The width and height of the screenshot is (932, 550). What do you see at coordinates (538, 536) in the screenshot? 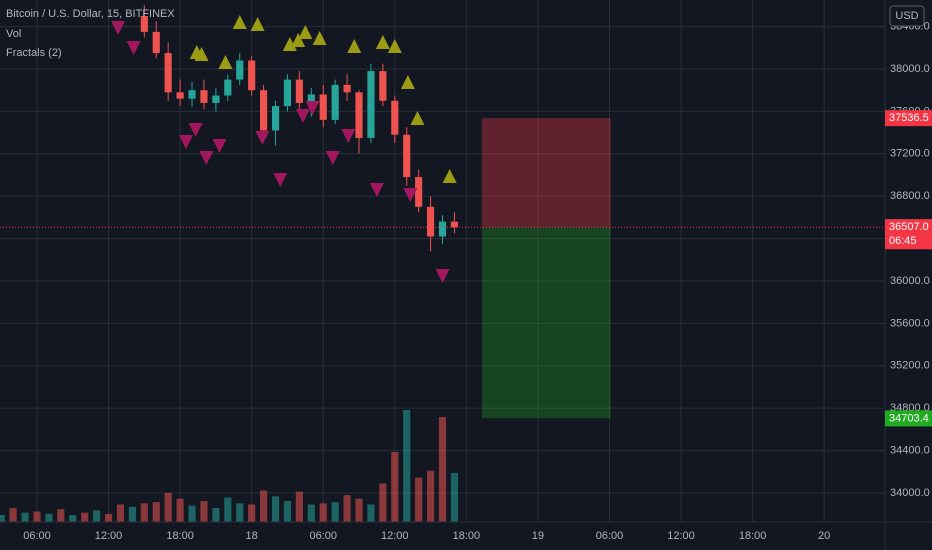
I see `x-tick-label: 19` at bounding box center [538, 536].